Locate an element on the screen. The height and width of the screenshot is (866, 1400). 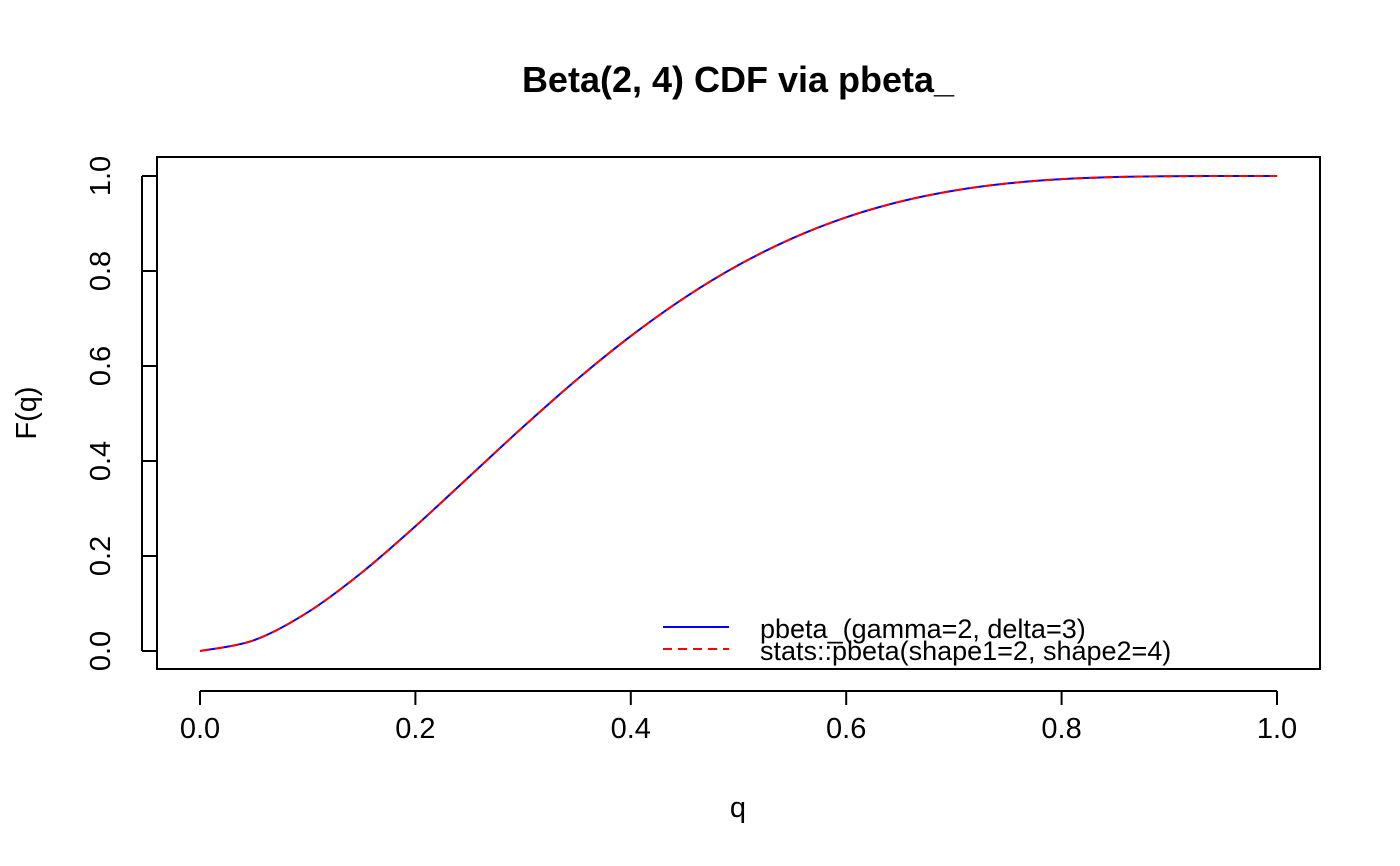
y-tick-label: 0.2 is located at coordinates (101, 556).